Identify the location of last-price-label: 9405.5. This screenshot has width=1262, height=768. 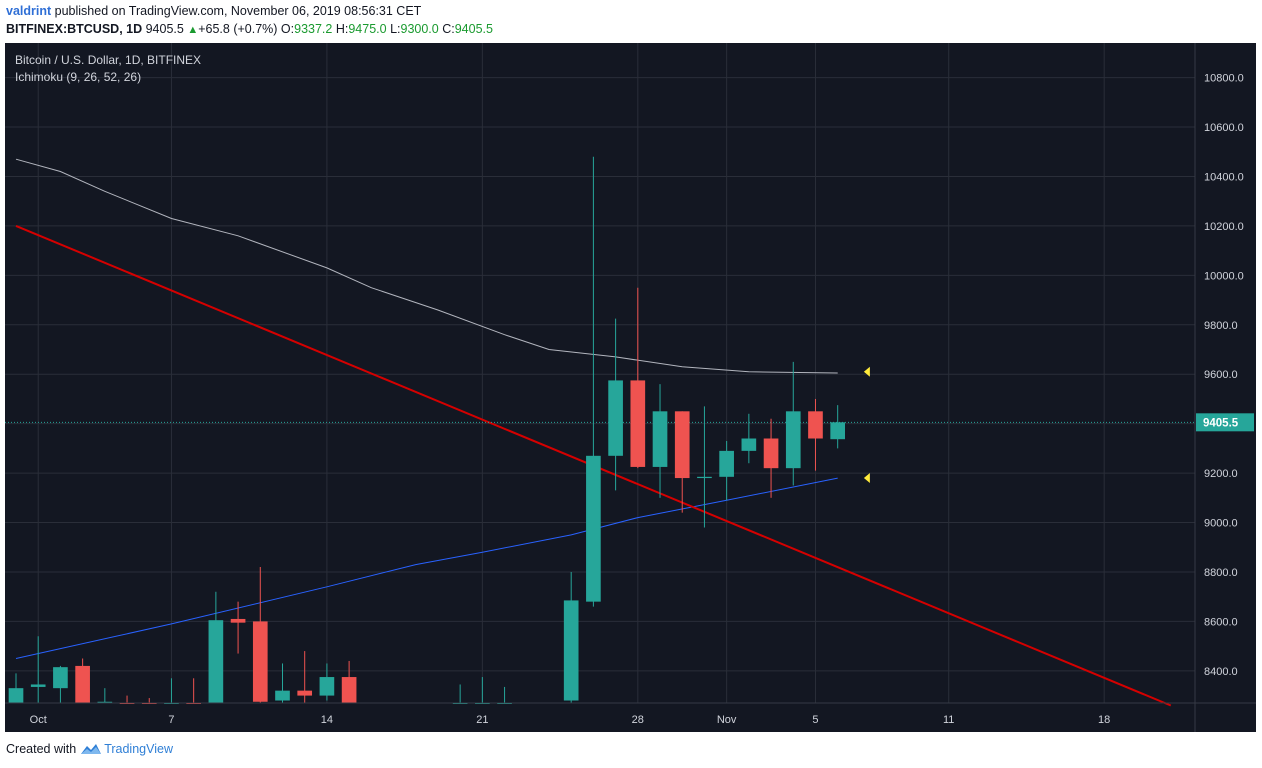
(1221, 423).